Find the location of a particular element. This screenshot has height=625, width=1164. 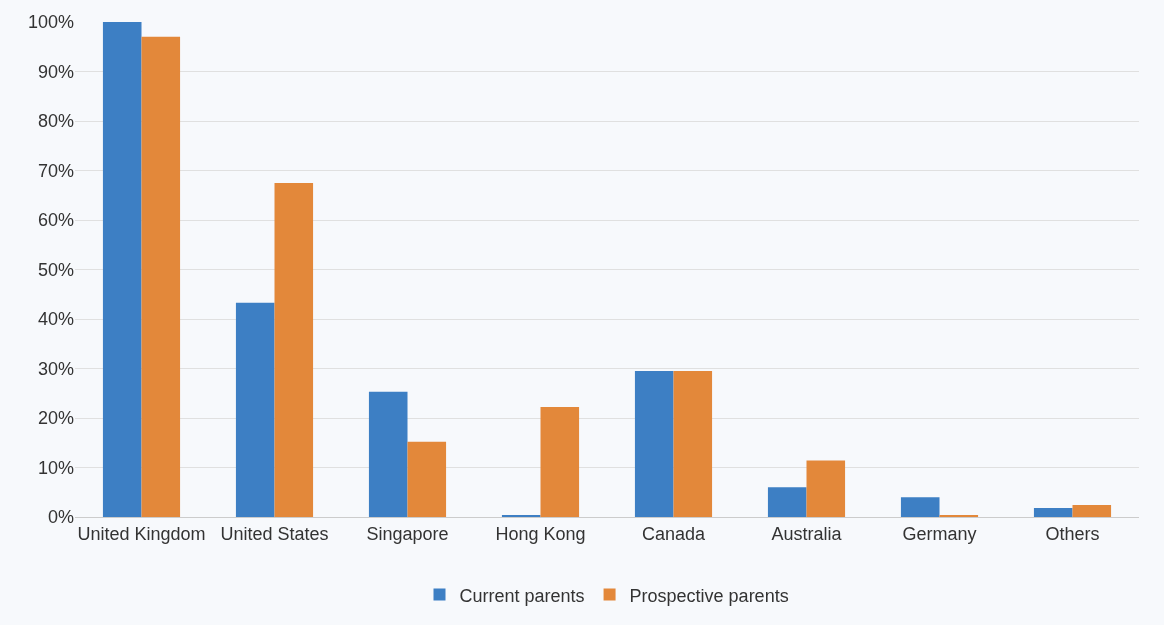

y-tick-label: 50% is located at coordinates (55, 269).